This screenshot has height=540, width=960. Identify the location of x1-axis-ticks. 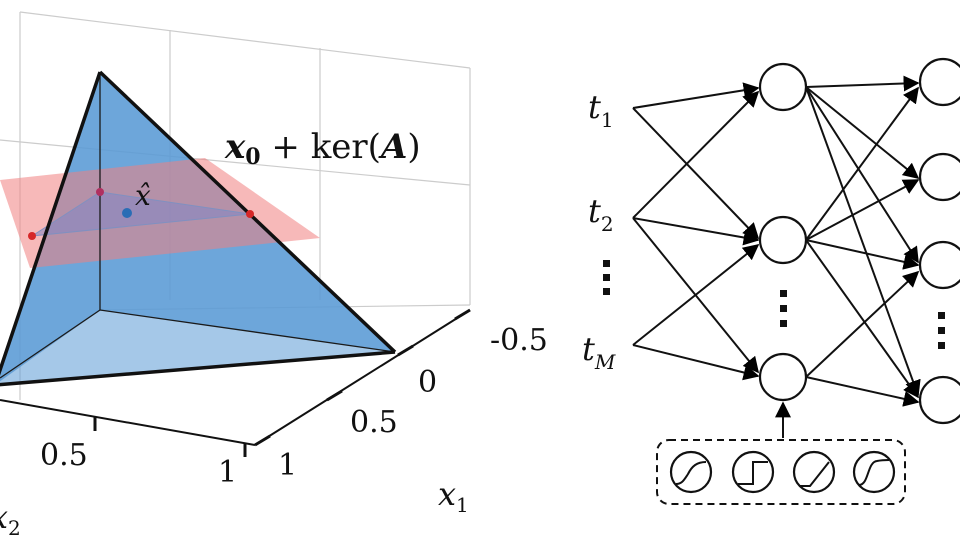
(362, 377).